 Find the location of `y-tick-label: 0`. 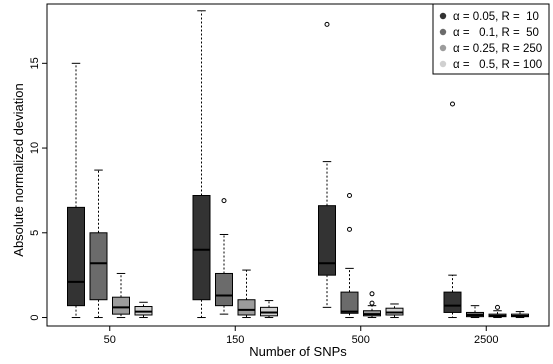

y-tick-label: 0 is located at coordinates (35, 317).